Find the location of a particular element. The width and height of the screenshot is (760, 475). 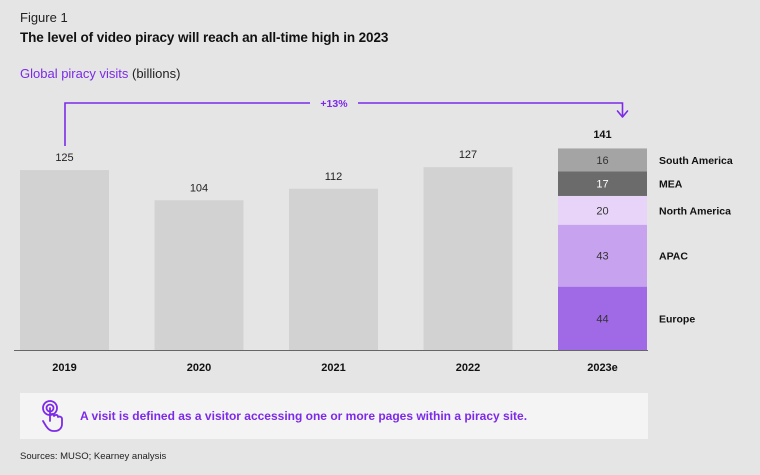

stack-legend-label-europe: Europe is located at coordinates (677, 319).